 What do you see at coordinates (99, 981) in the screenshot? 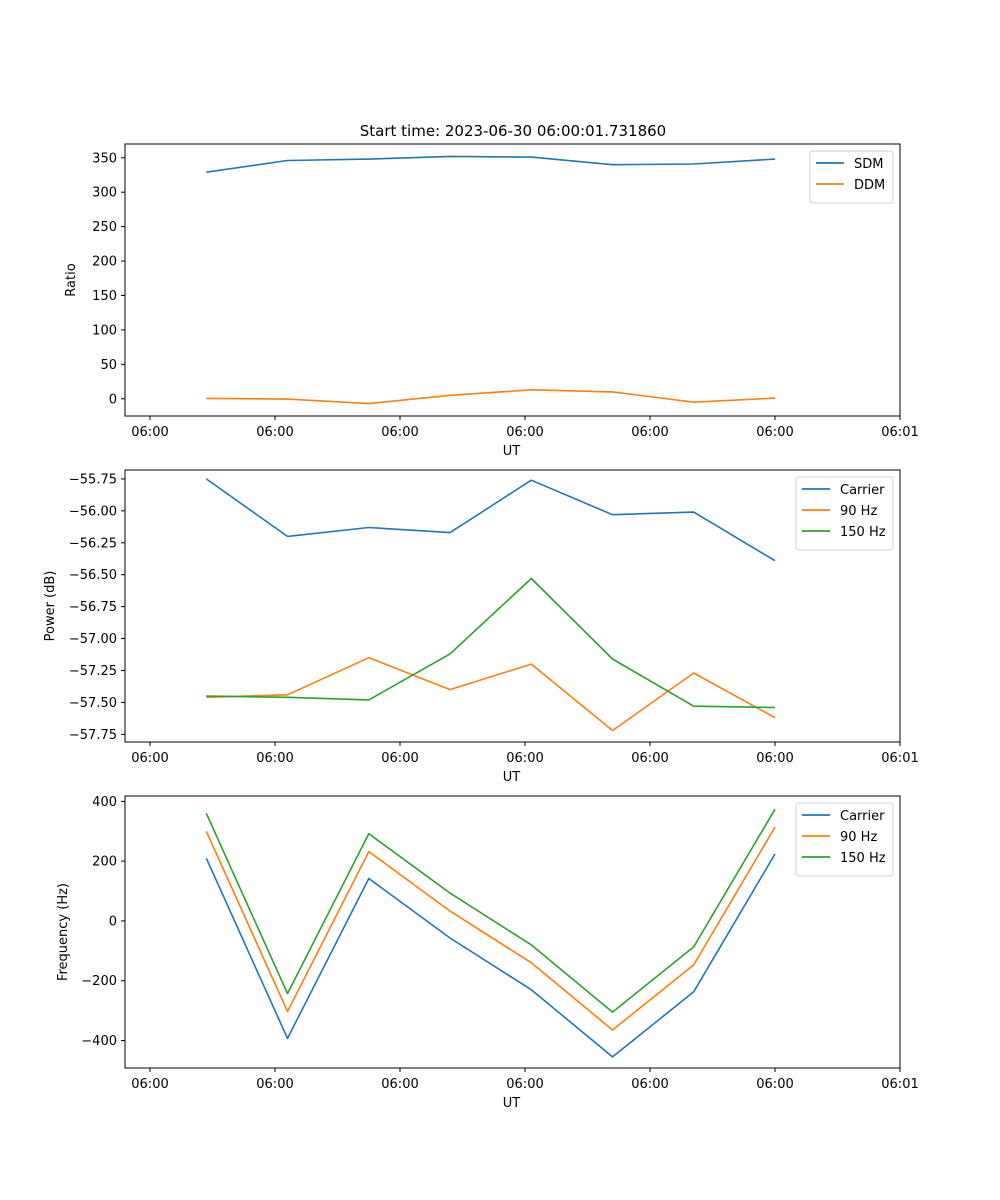
I see `y-tick-label: −200` at bounding box center [99, 981].